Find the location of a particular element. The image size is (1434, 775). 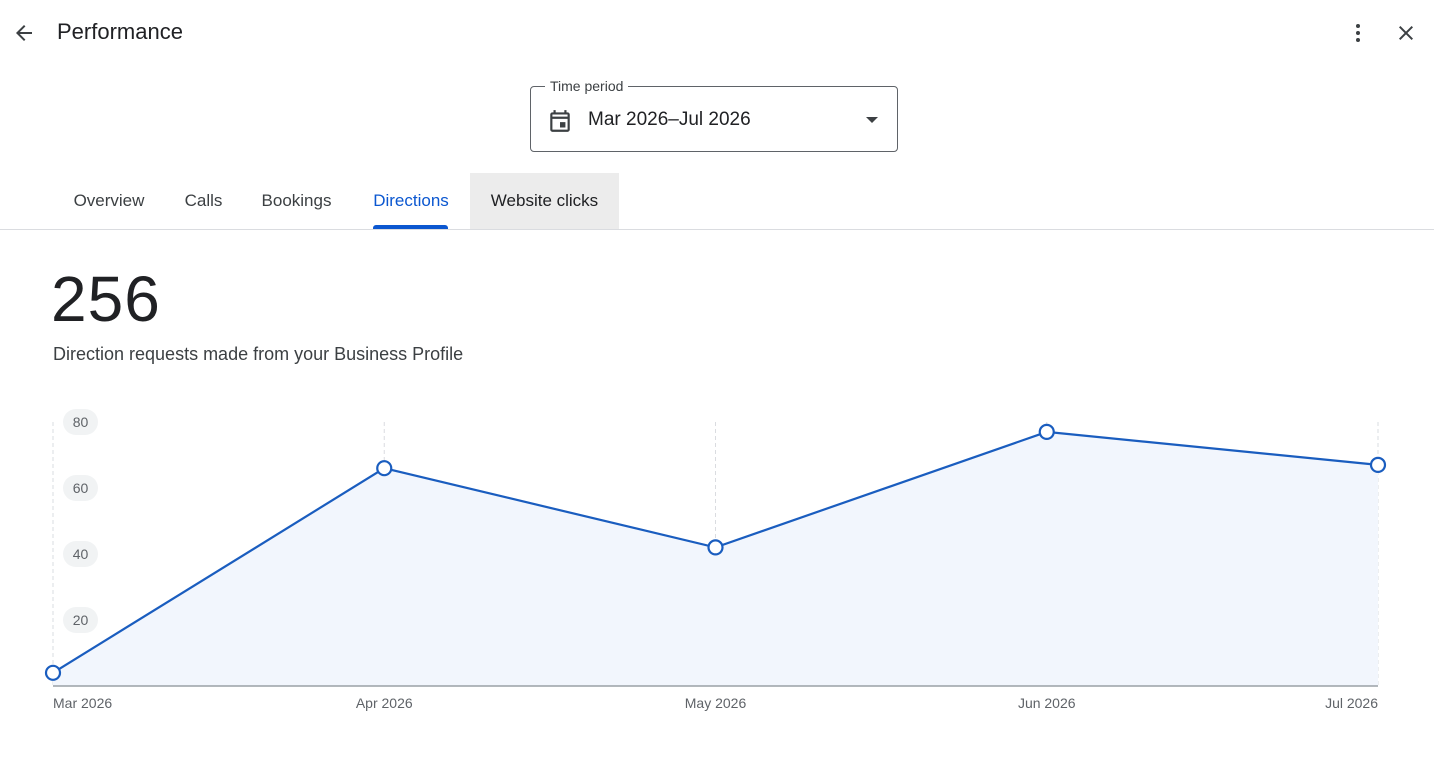

y-tick-label: 80 is located at coordinates (81, 422).